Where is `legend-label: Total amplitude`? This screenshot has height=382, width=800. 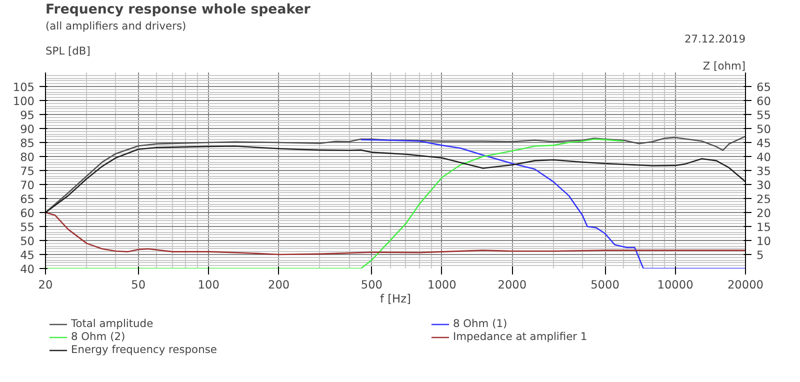 legend-label: Total amplitude is located at coordinates (112, 323).